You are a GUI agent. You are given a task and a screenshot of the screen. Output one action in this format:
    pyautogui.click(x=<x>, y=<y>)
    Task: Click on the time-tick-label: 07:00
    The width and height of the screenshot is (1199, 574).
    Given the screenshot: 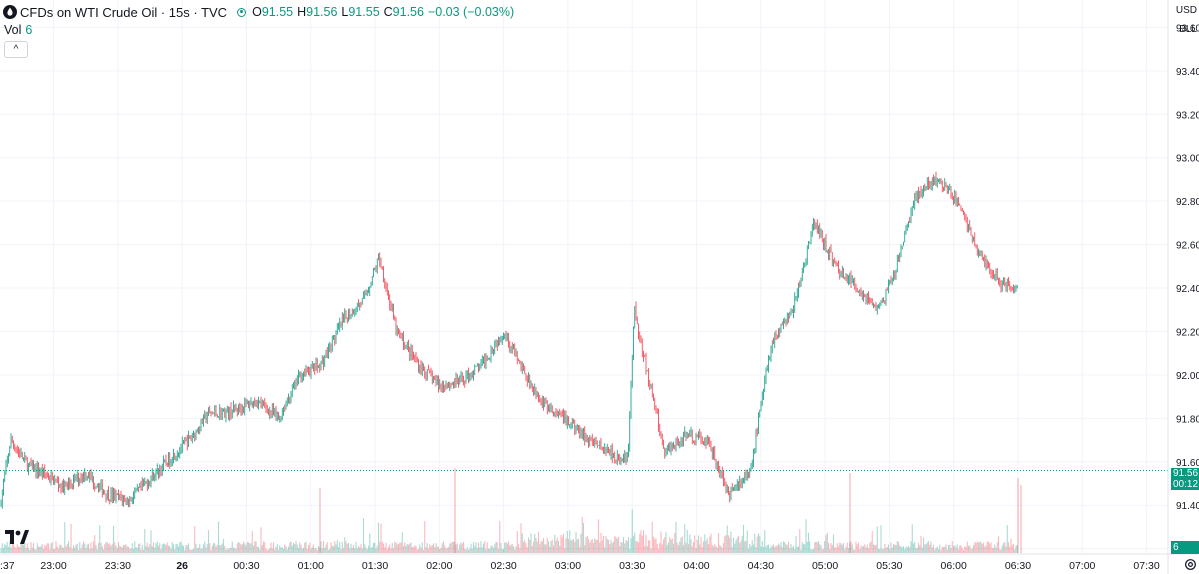 What is the action you would take?
    pyautogui.click(x=1082, y=566)
    